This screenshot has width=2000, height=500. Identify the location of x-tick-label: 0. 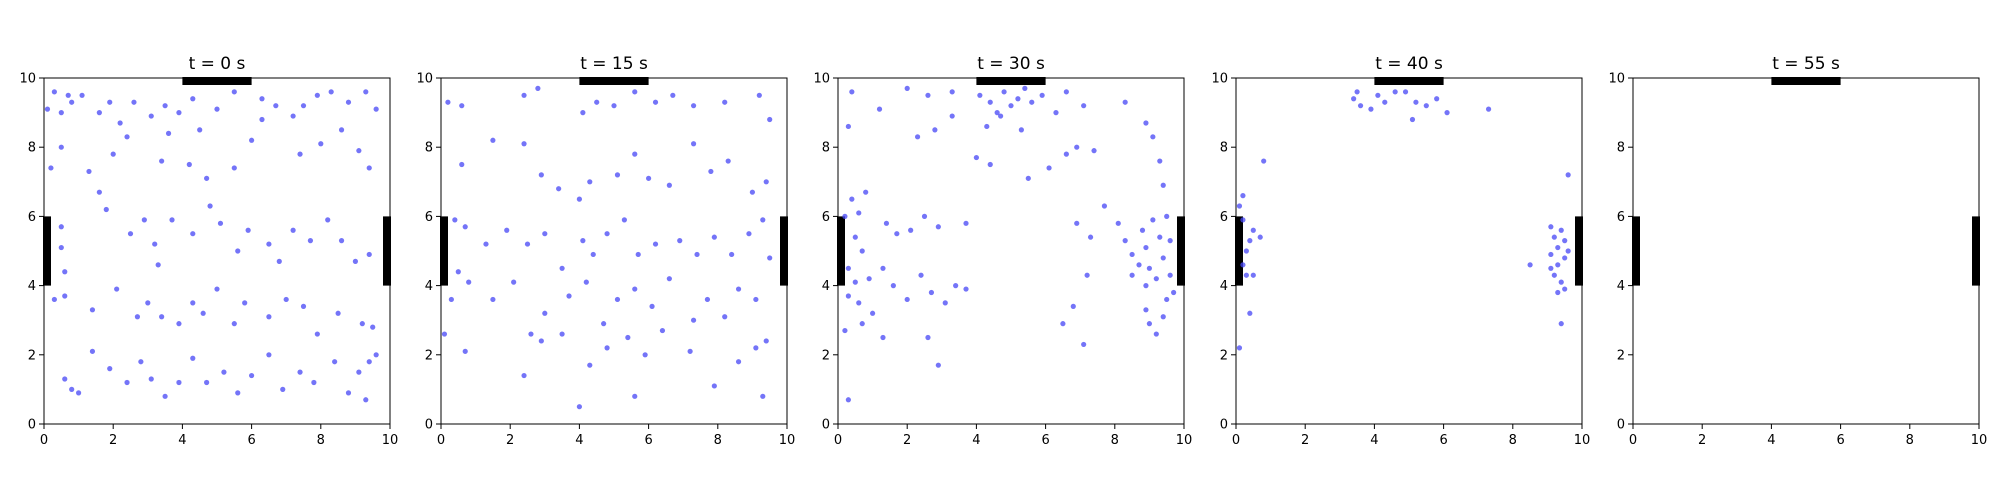
(1236, 440).